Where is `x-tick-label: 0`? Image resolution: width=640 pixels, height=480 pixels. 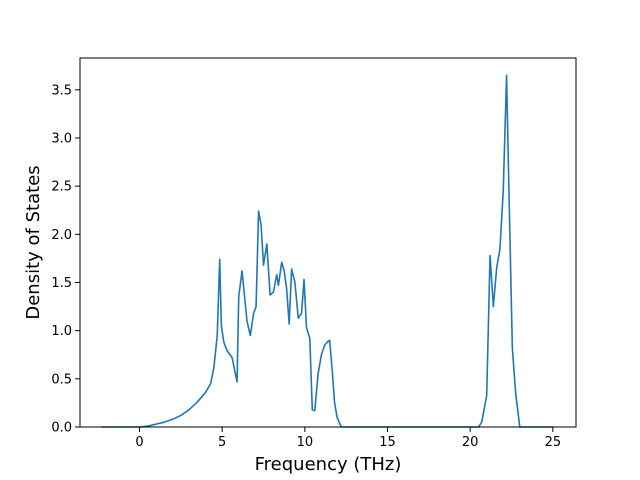
x-tick-label: 0 is located at coordinates (139, 442).